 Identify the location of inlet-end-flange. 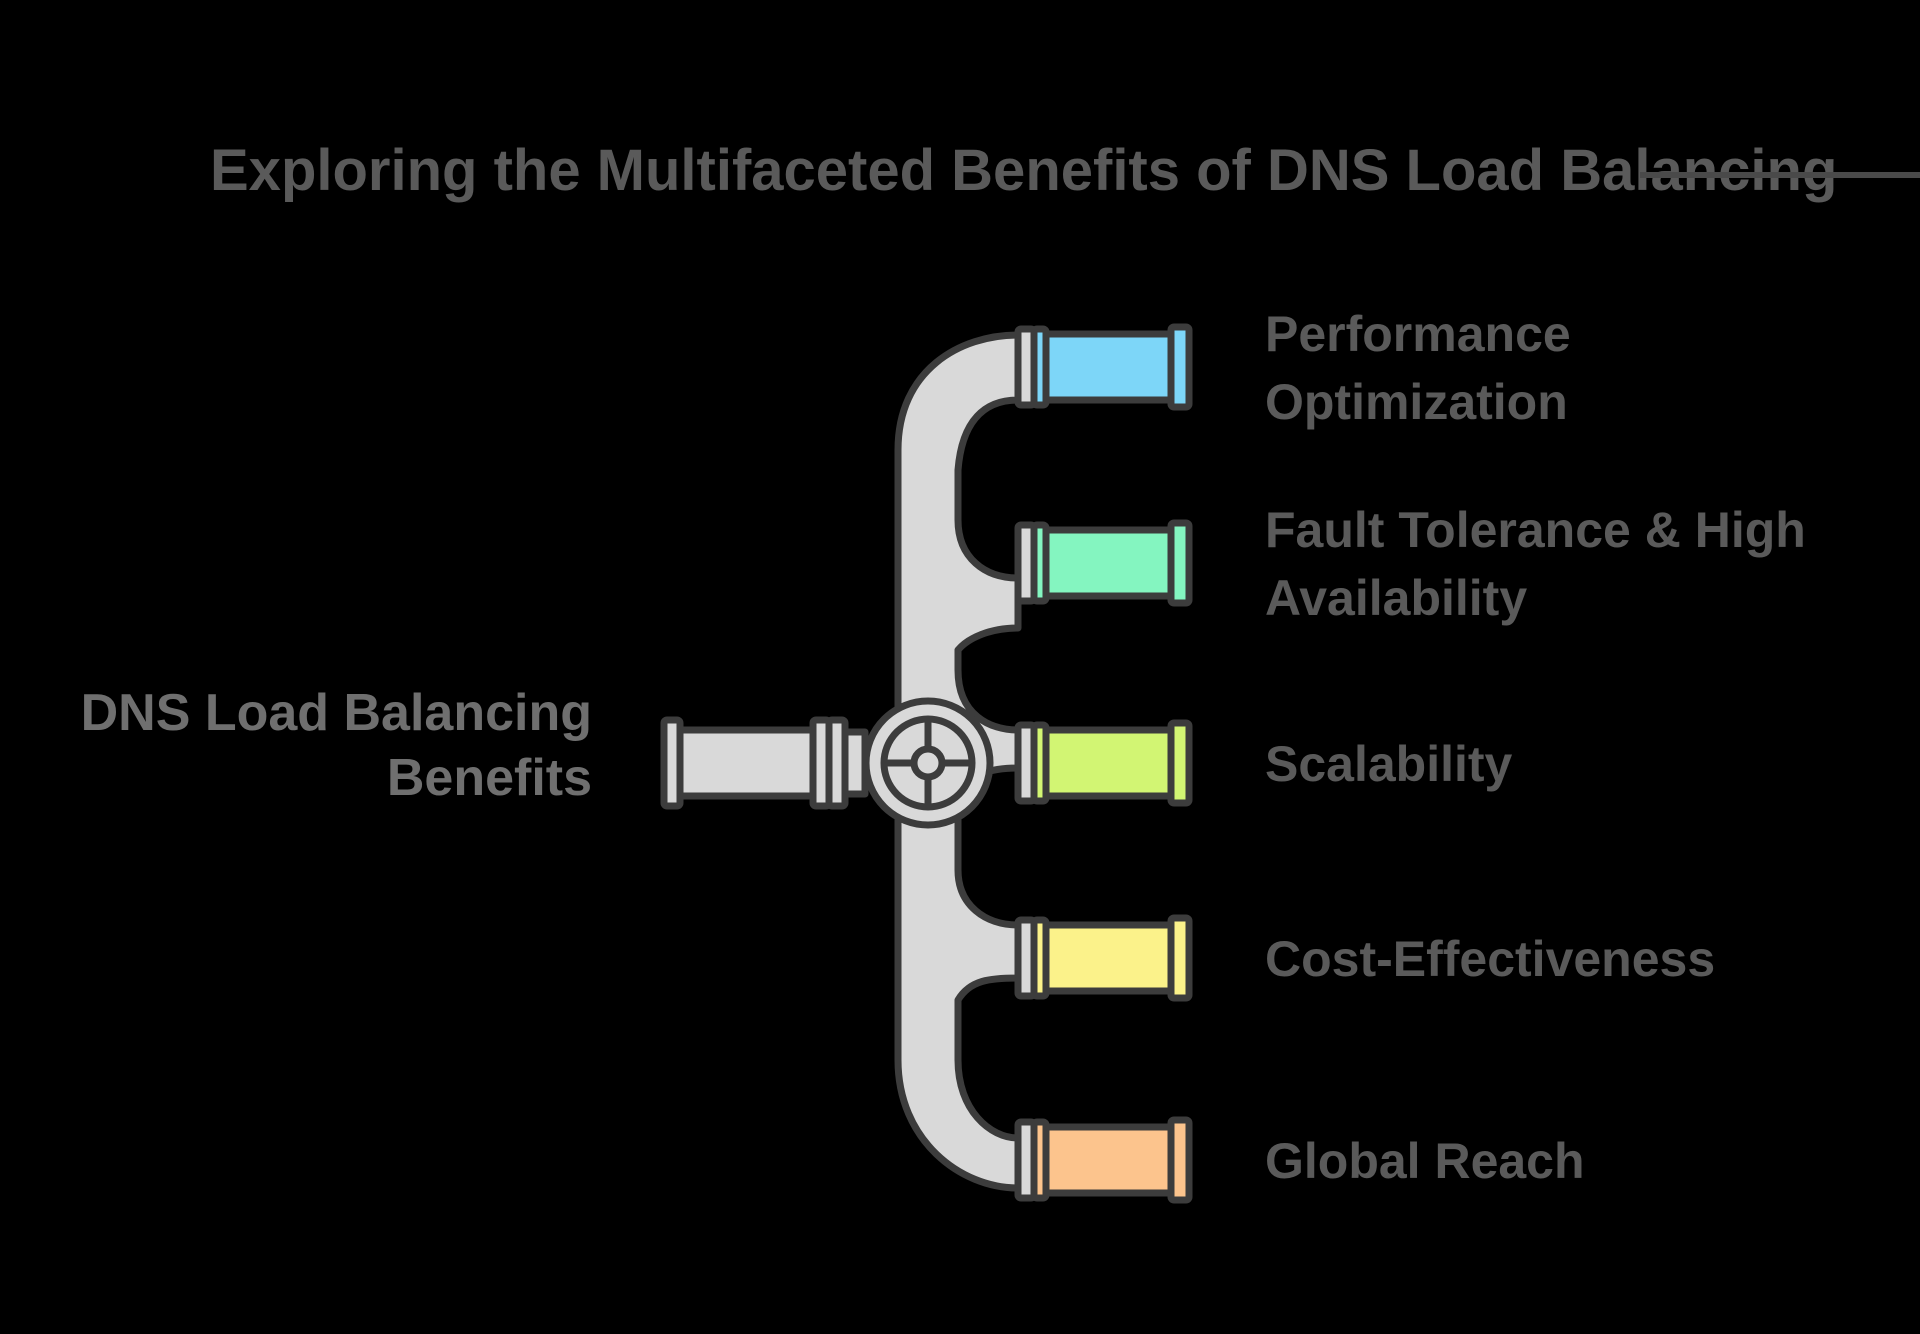
(672, 763).